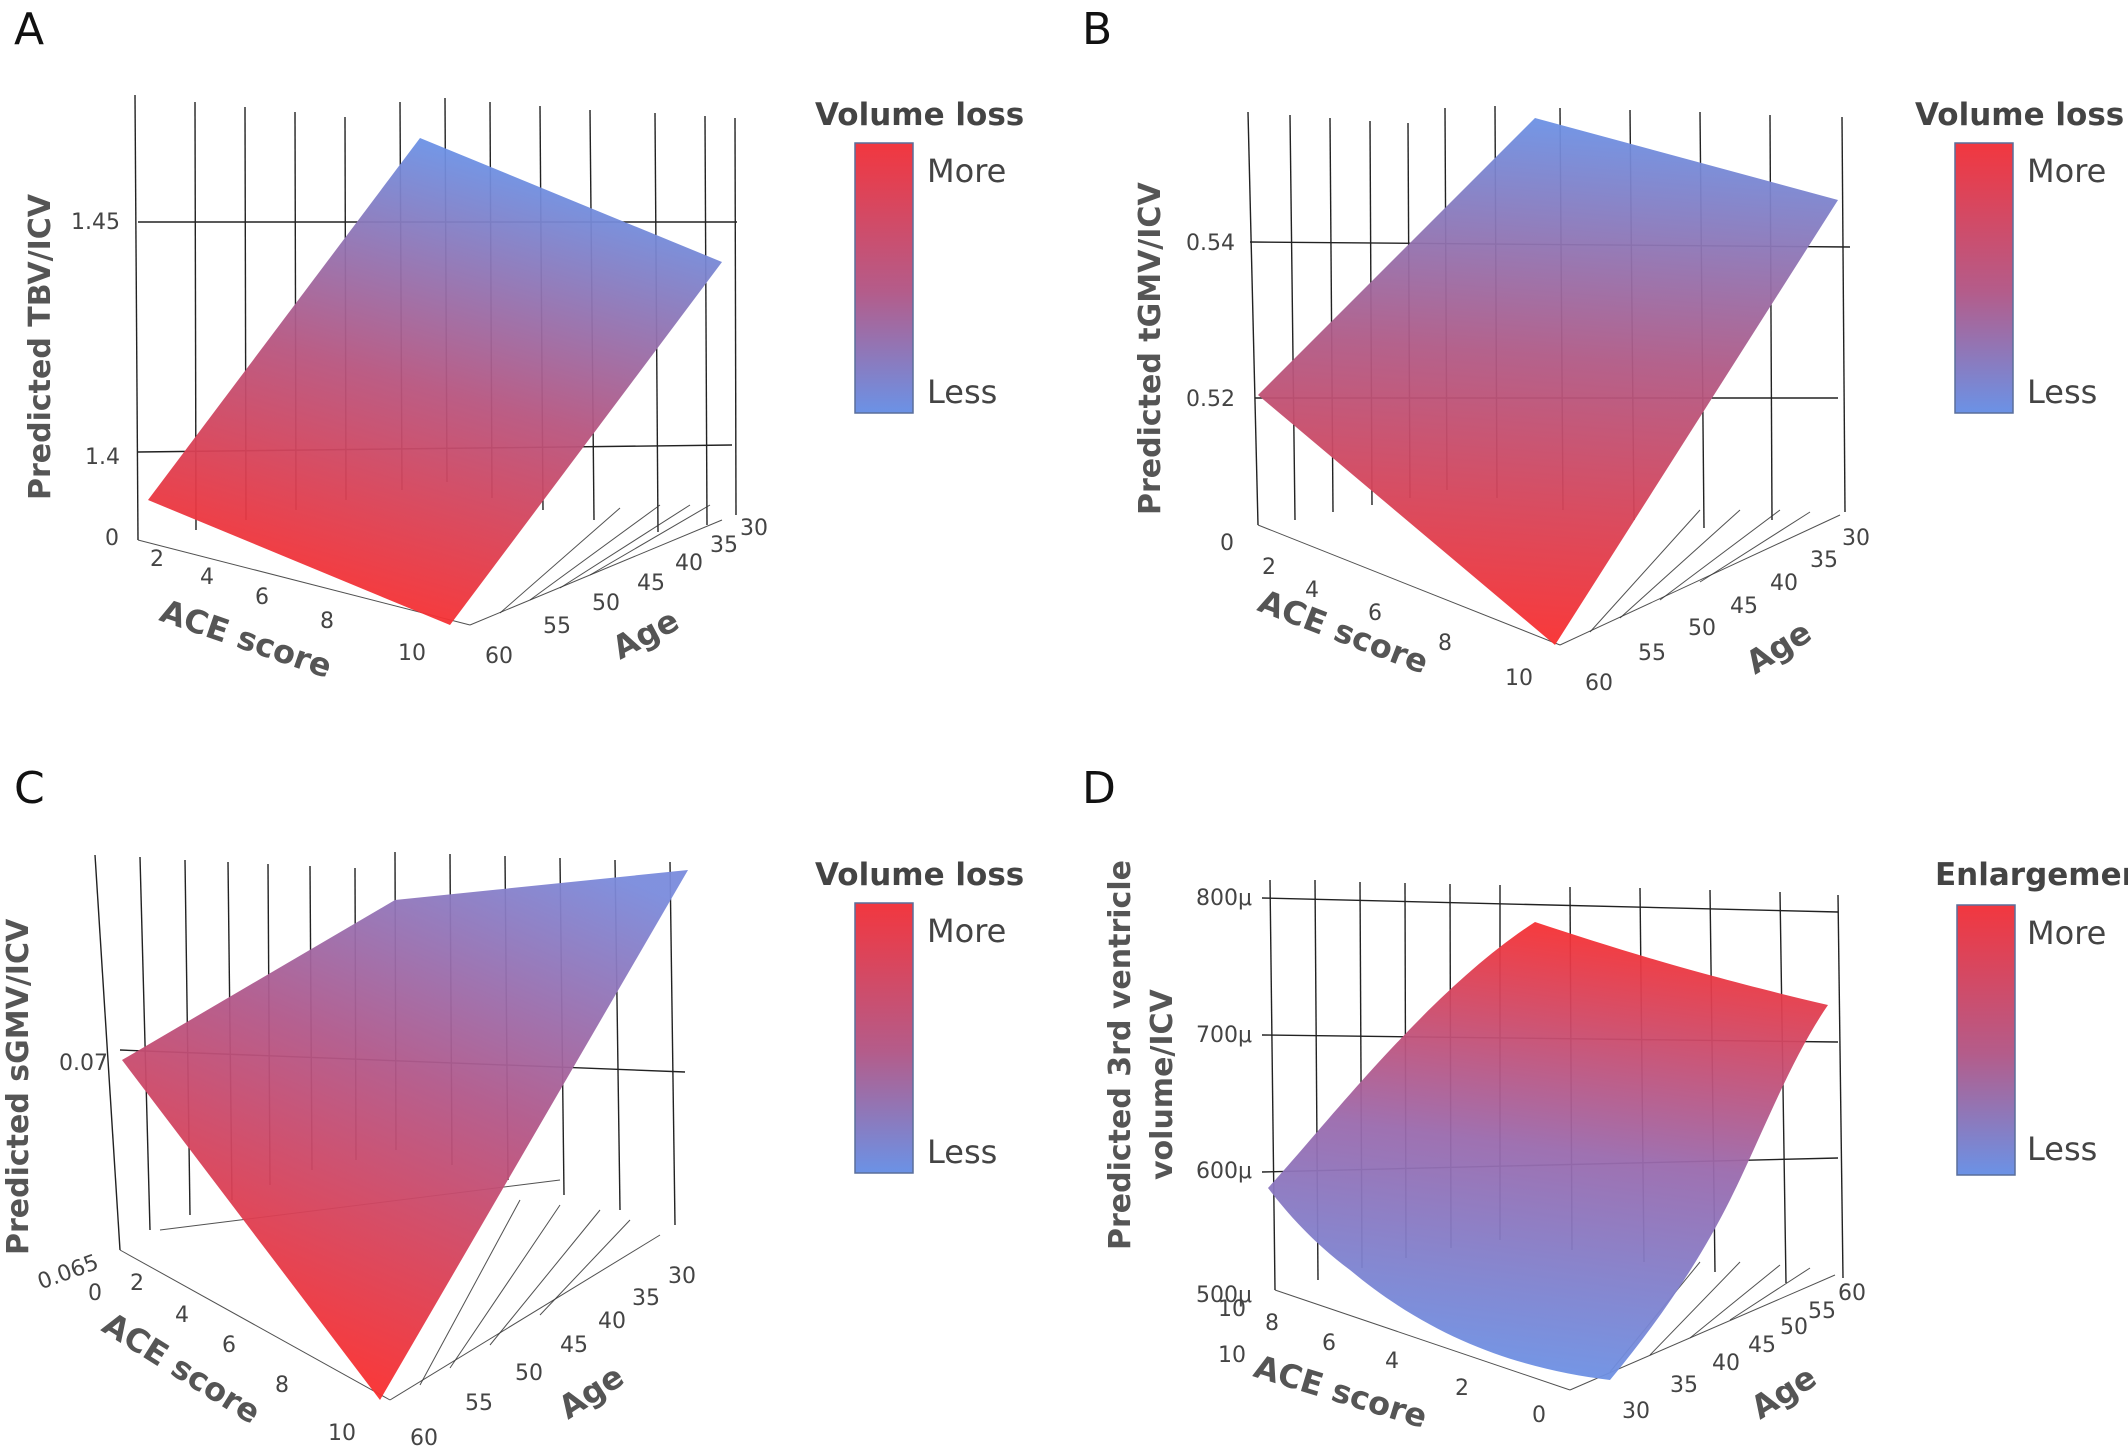 The height and width of the screenshot is (1450, 2128). I want to click on panel-letter-a: A, so click(29, 29).